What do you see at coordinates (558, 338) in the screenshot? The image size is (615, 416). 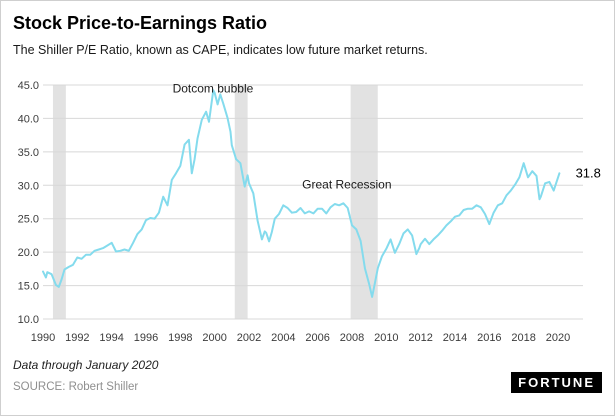 I see `x-tick-label: 2020` at bounding box center [558, 338].